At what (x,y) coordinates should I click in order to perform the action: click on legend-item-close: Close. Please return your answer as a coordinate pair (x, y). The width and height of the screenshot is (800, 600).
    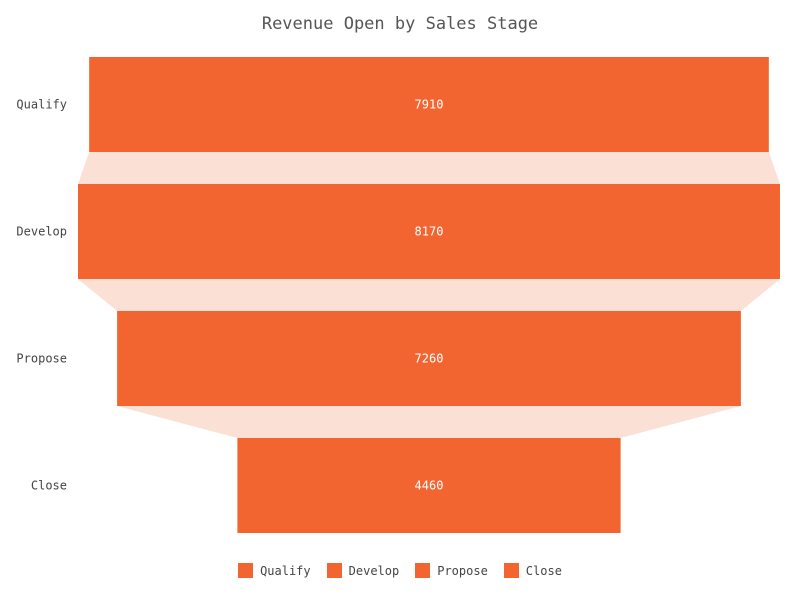
    Looking at the image, I should click on (532, 570).